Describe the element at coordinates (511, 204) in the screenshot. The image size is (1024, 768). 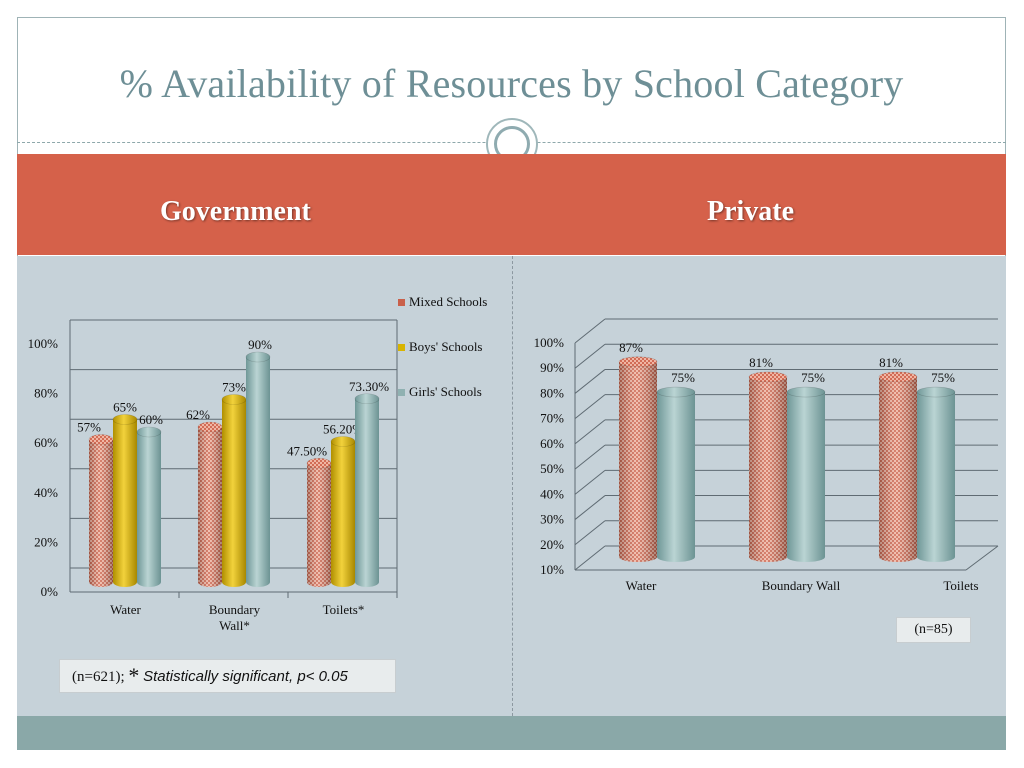
I see `section-band` at that location.